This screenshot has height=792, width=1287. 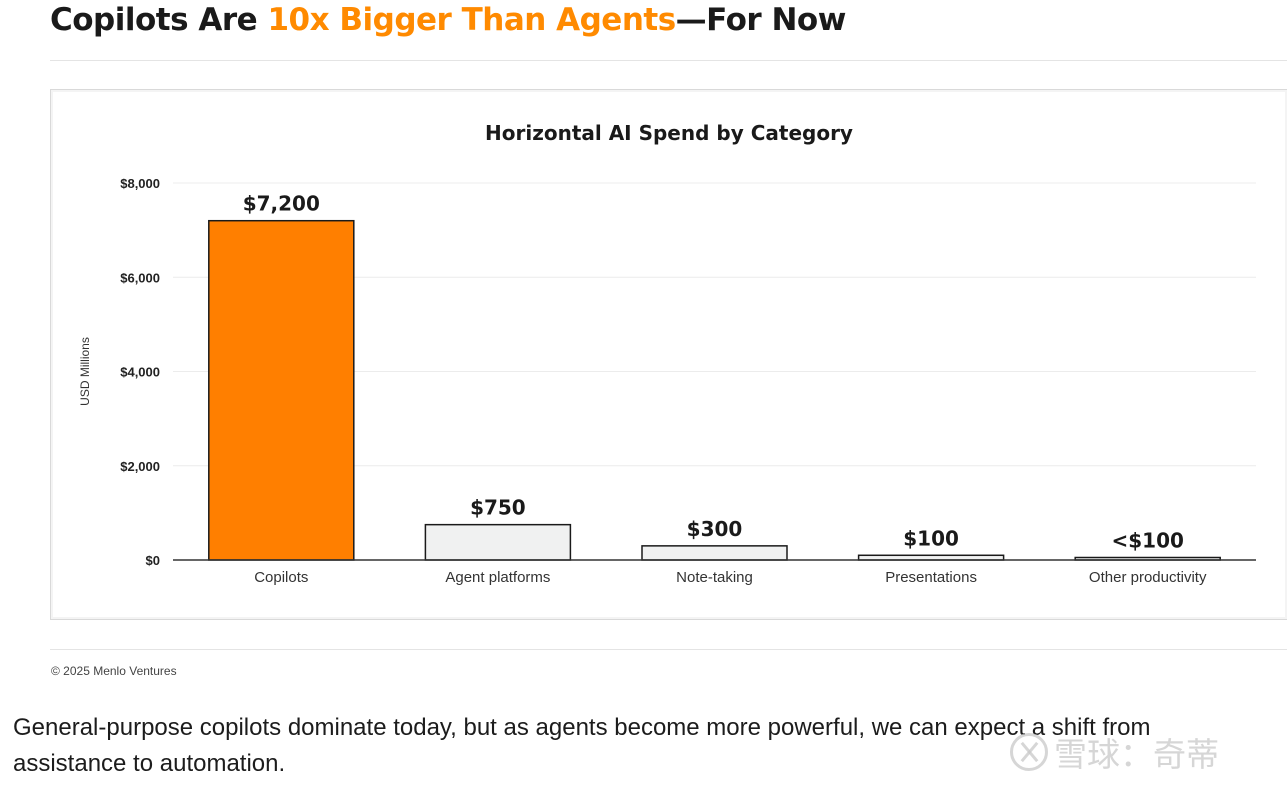 What do you see at coordinates (153, 560) in the screenshot?
I see `y-tick-label: $0` at bounding box center [153, 560].